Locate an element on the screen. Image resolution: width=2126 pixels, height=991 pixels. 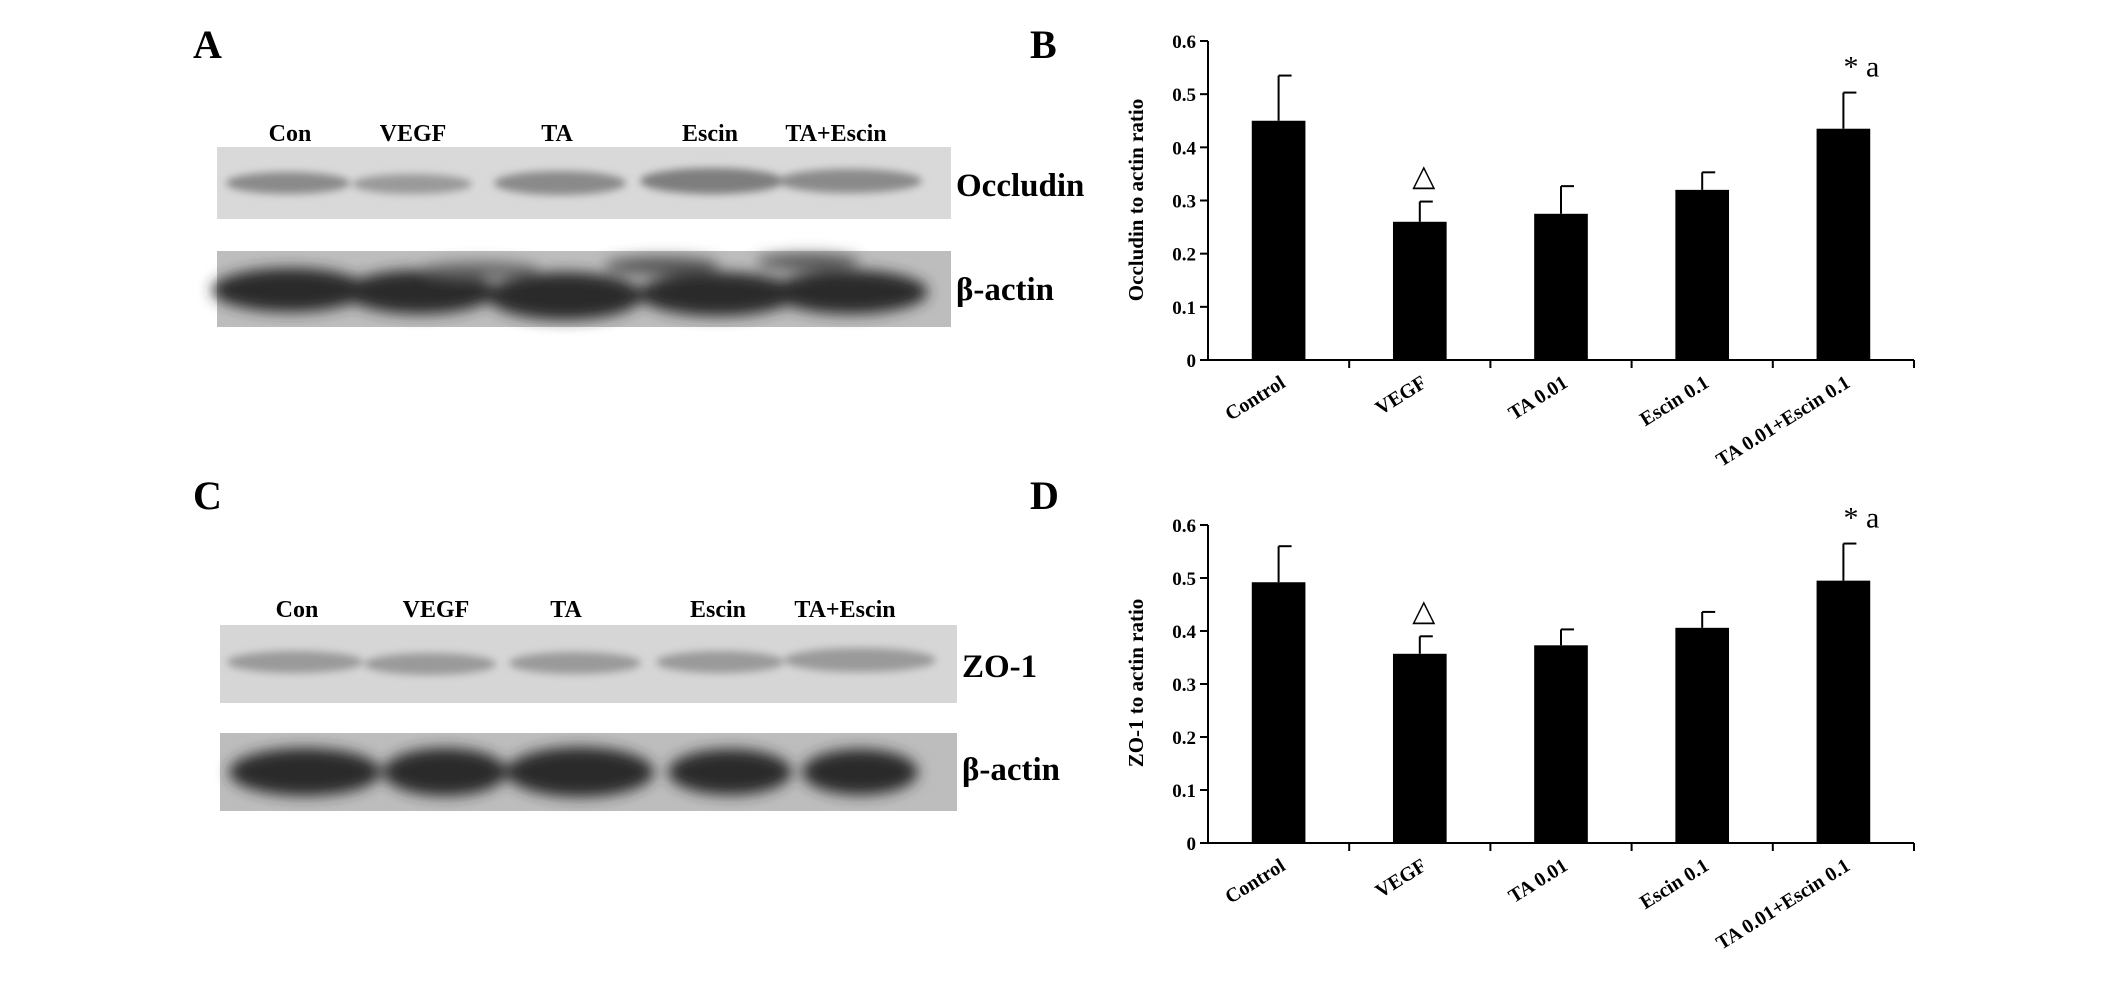
y-axis-label: Occludin to actin ratio is located at coordinates (1136, 200).